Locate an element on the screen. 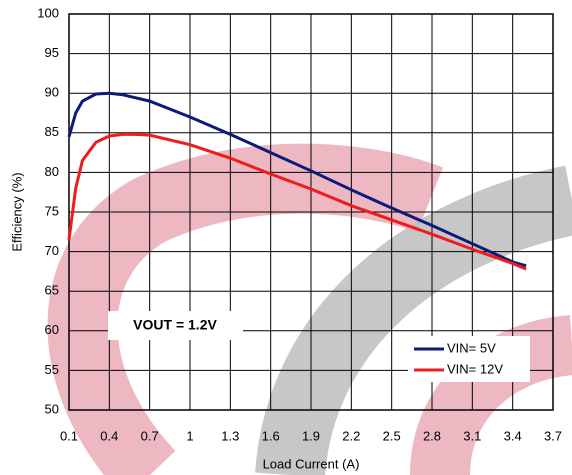 The height and width of the screenshot is (475, 572). y-tick-label: 95 is located at coordinates (52, 52).